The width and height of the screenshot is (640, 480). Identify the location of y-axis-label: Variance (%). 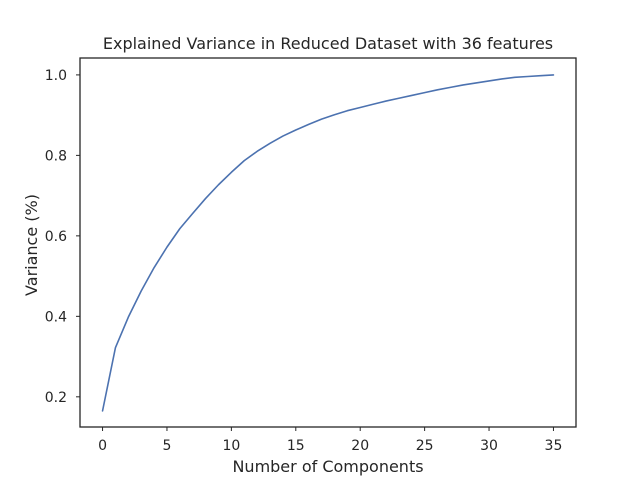
(31, 245).